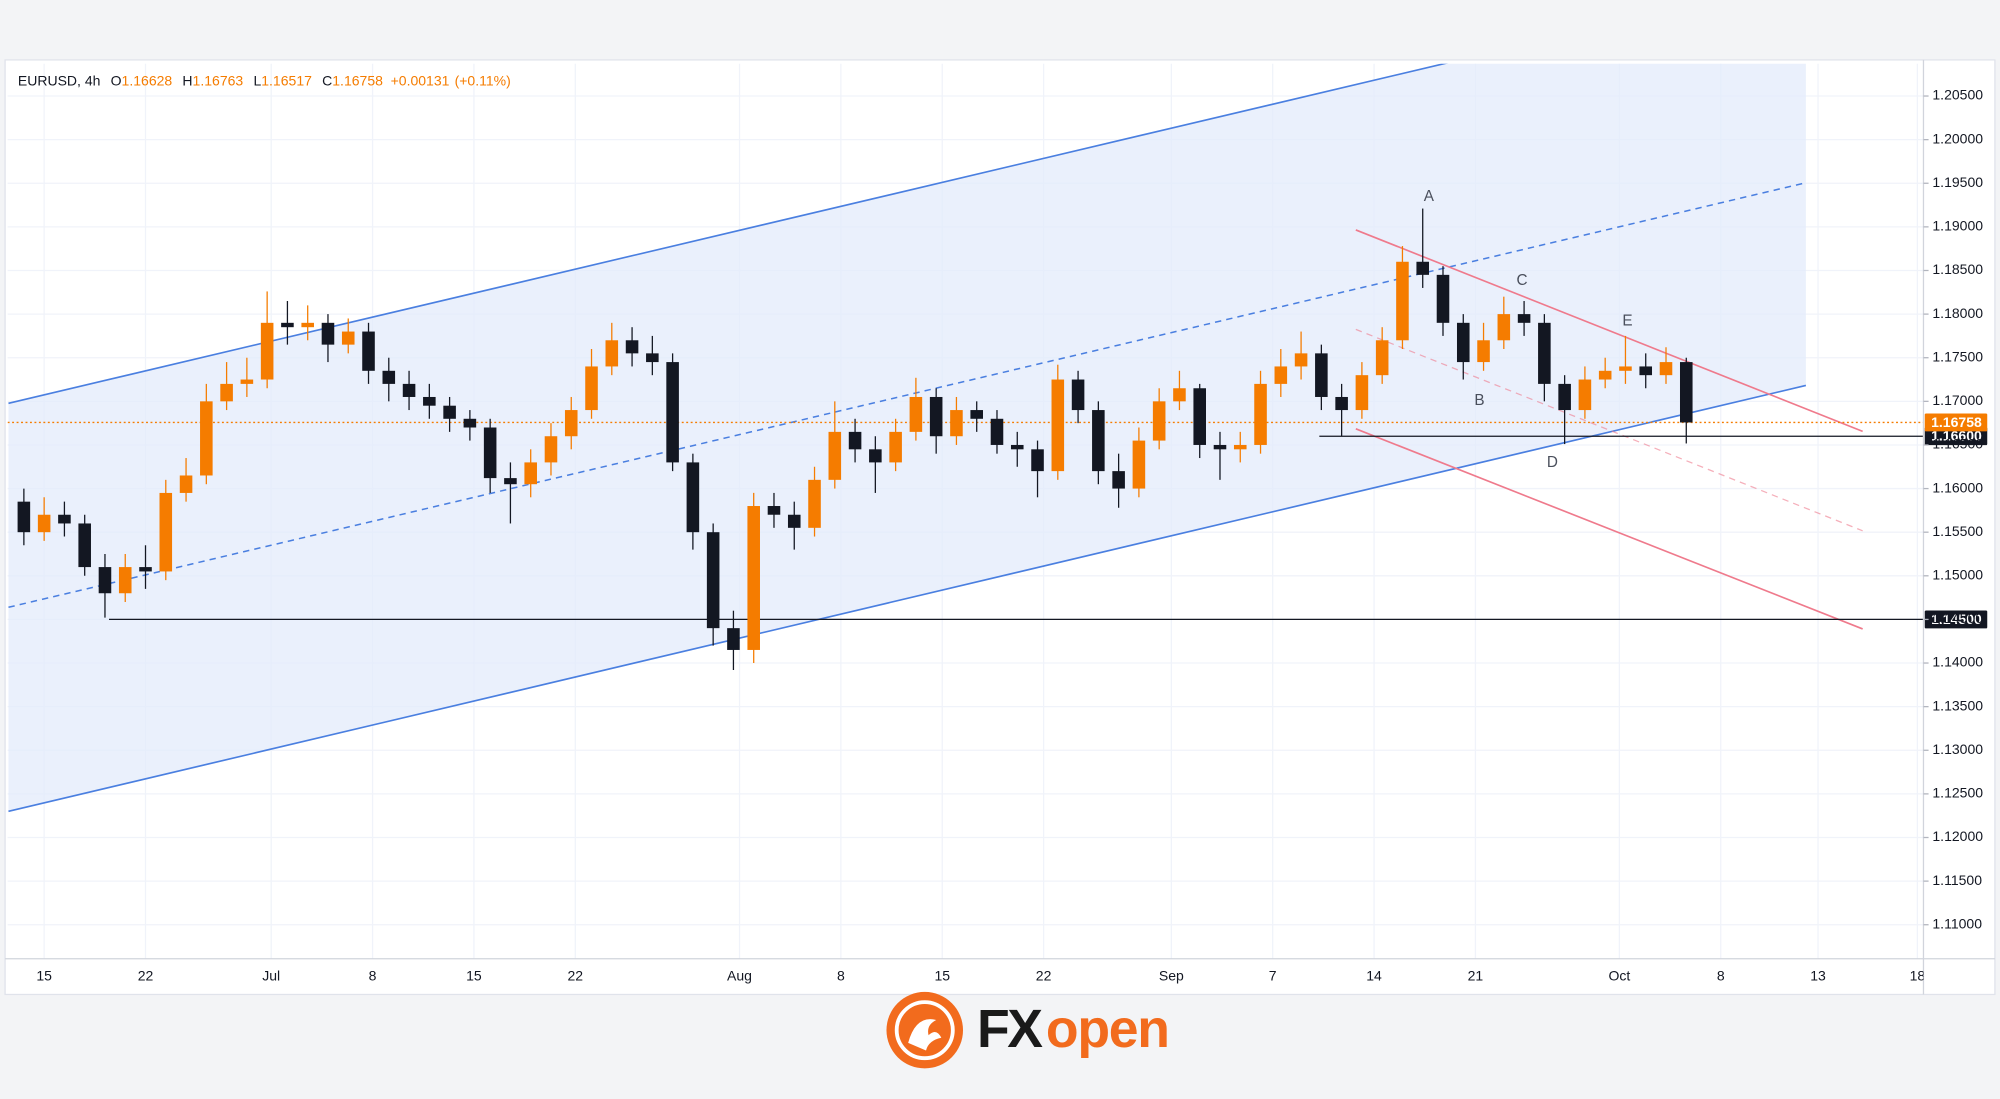  What do you see at coordinates (1957, 662) in the screenshot?
I see `y-tick-label: 1.14000` at bounding box center [1957, 662].